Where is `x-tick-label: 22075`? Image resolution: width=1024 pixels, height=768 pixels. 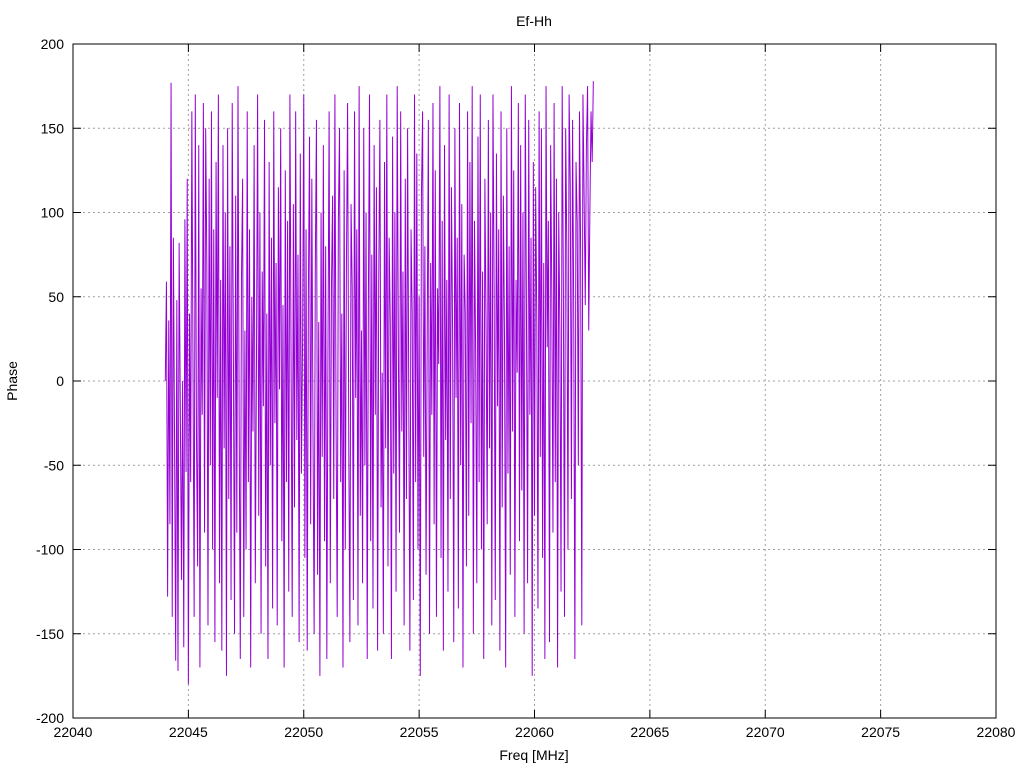
x-tick-label: 22075 is located at coordinates (880, 732).